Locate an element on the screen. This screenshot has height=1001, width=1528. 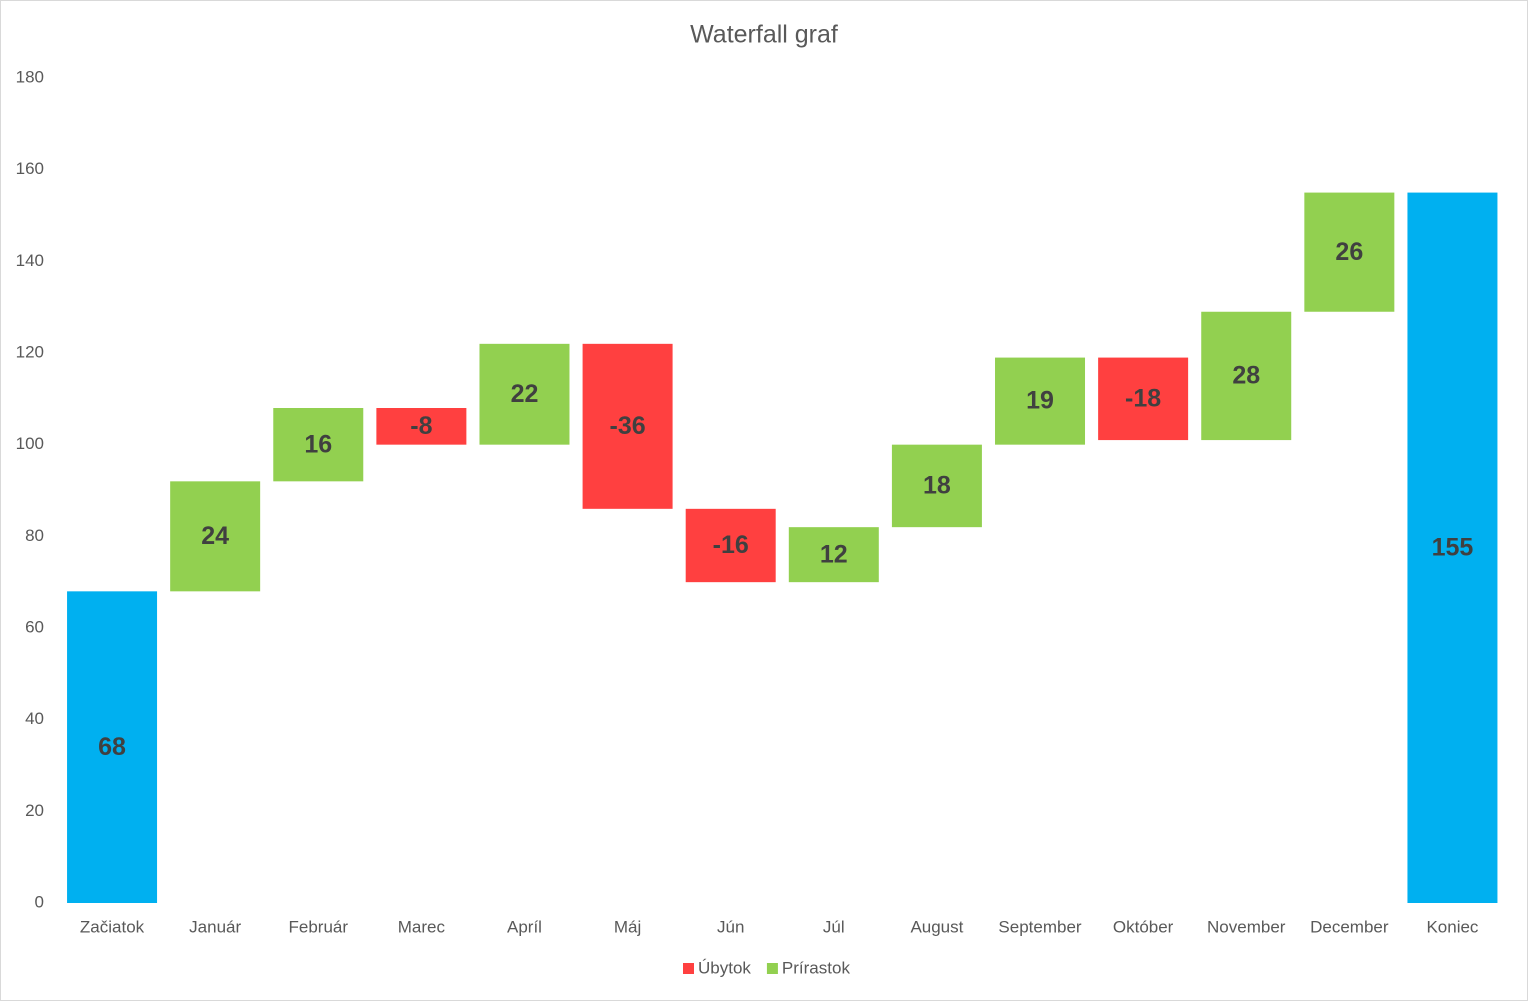
x-tick-label: September is located at coordinates (1039, 926).